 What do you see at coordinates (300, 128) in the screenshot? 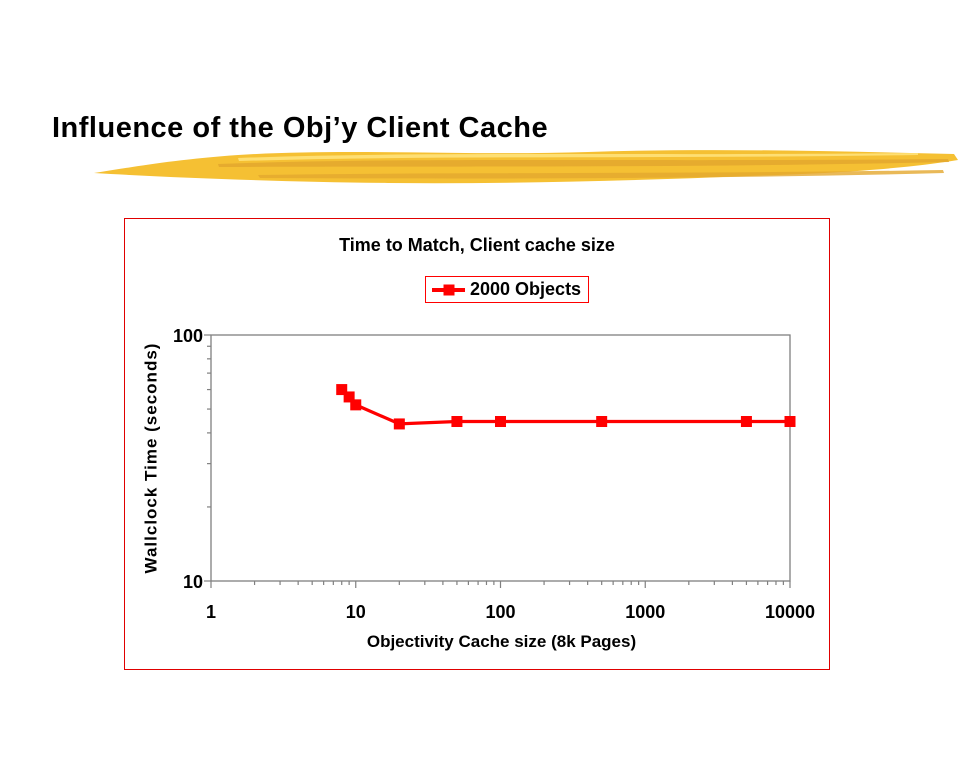
I see `slide-title: Influence of the Obj’y Client Cache` at bounding box center [300, 128].